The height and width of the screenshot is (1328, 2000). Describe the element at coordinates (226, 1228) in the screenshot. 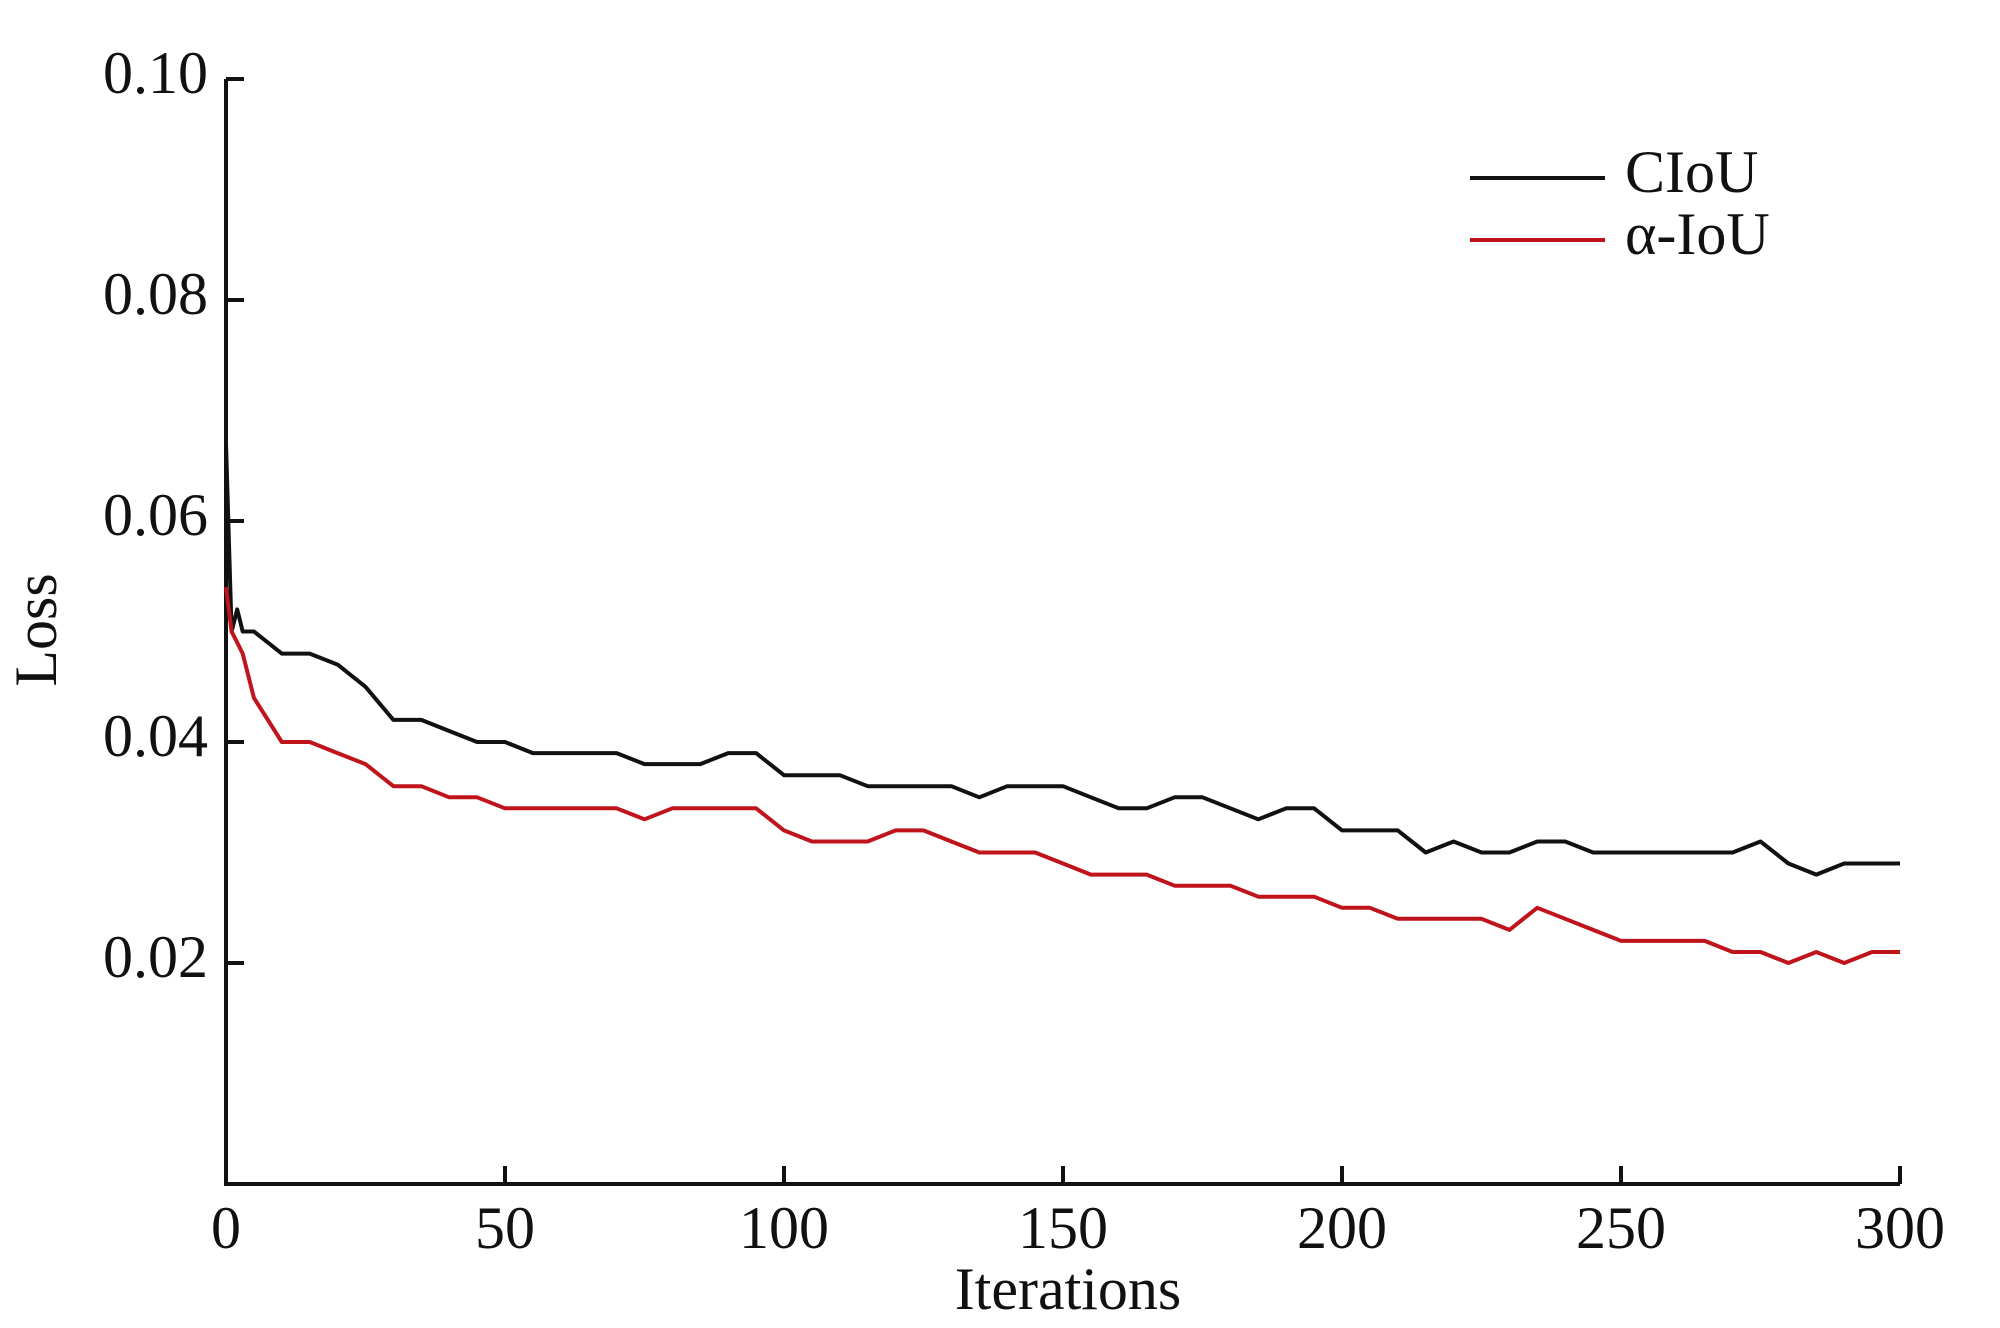

I see `x-tick-label: 0` at that location.